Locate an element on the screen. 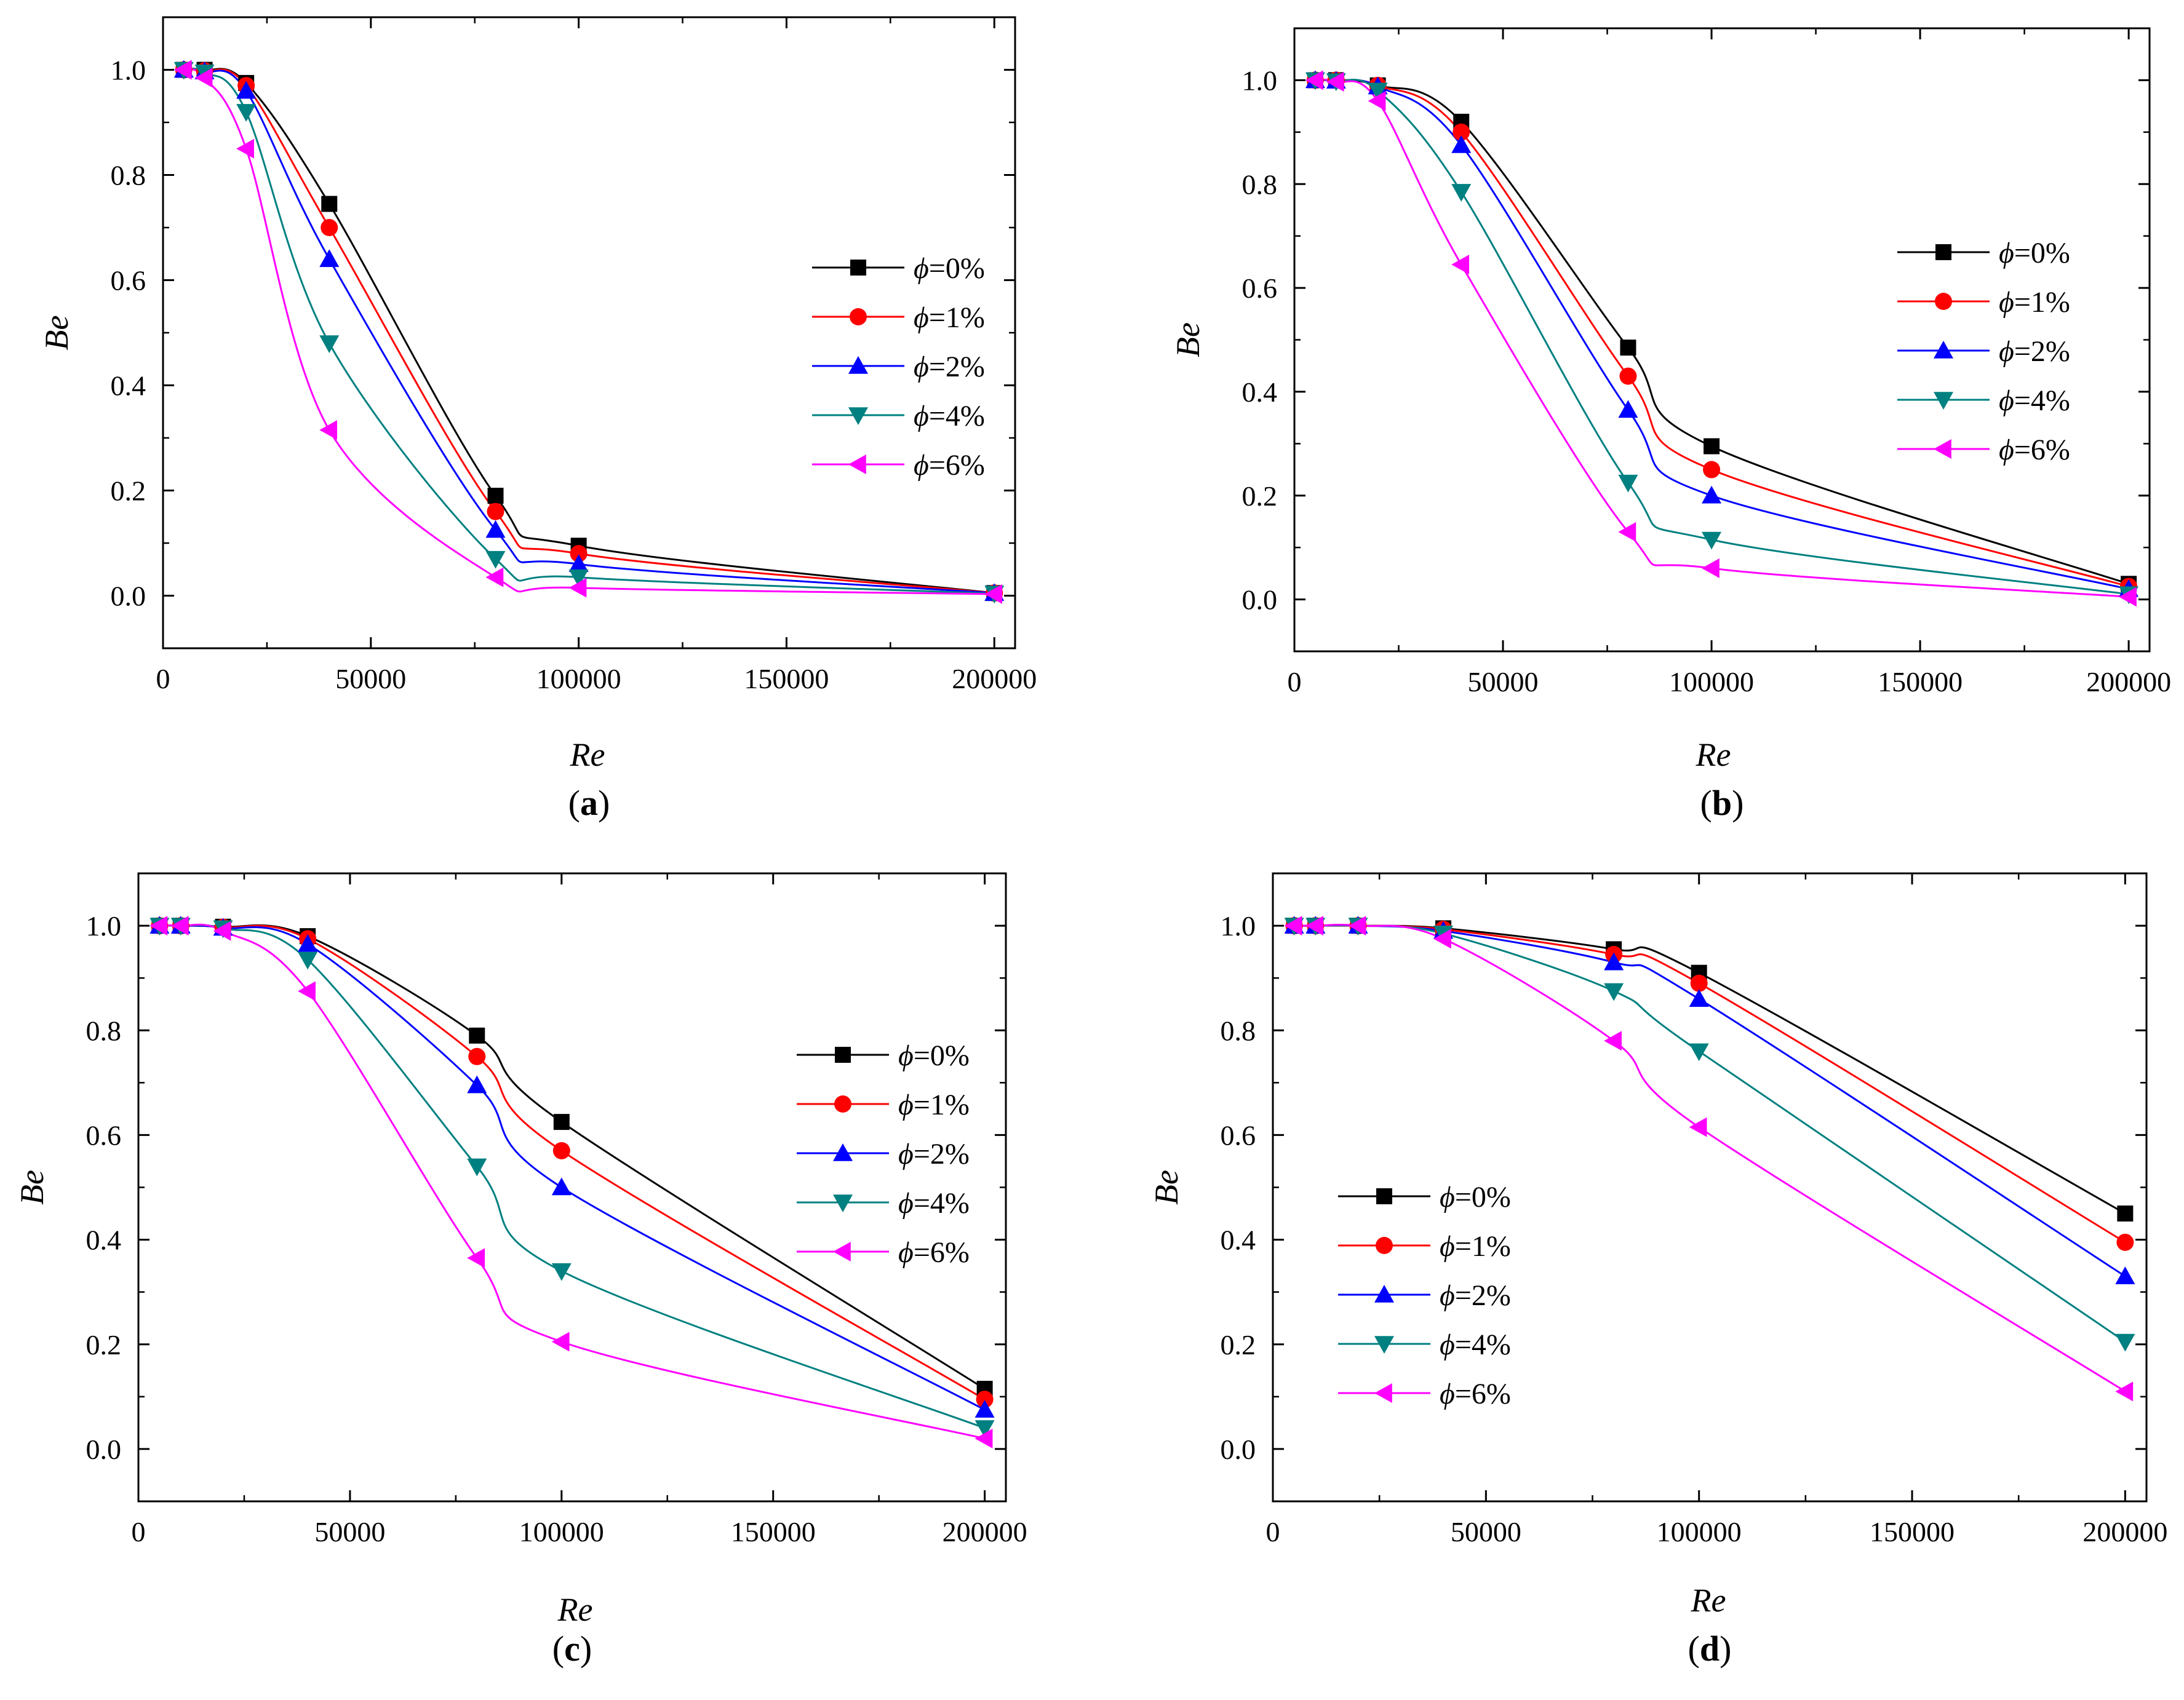 The image size is (2184, 1700). x-tick-label: 0 is located at coordinates (139, 1531).